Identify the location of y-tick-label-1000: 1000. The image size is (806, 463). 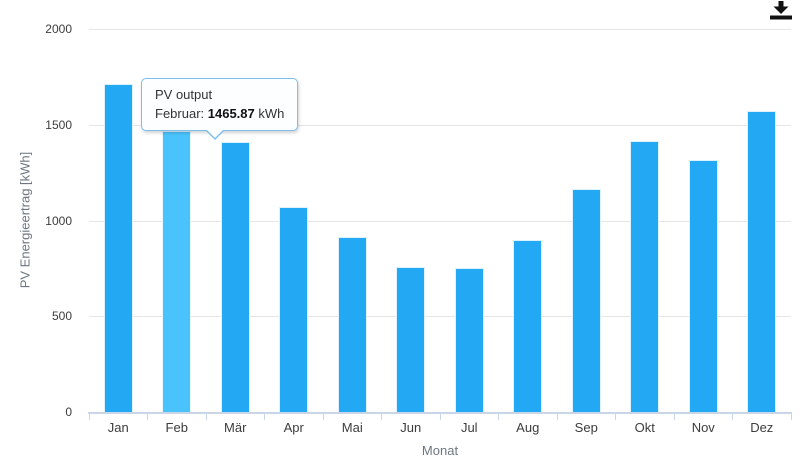
(58, 220).